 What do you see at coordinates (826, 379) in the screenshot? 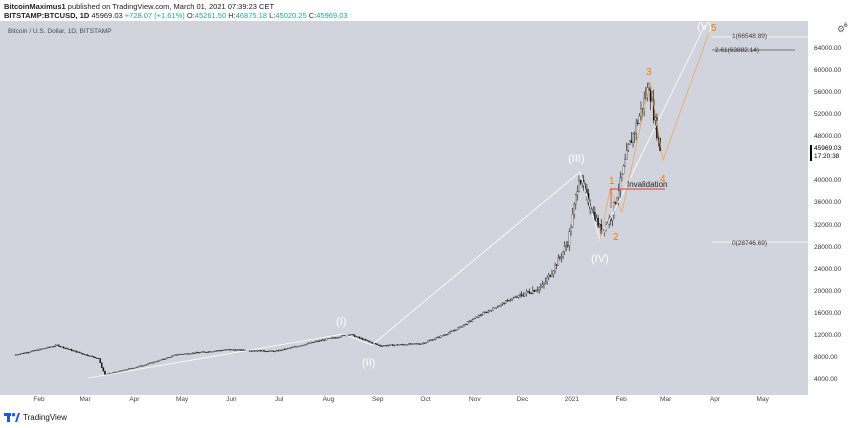
I see `y-tick-label: 4000.00` at bounding box center [826, 379].